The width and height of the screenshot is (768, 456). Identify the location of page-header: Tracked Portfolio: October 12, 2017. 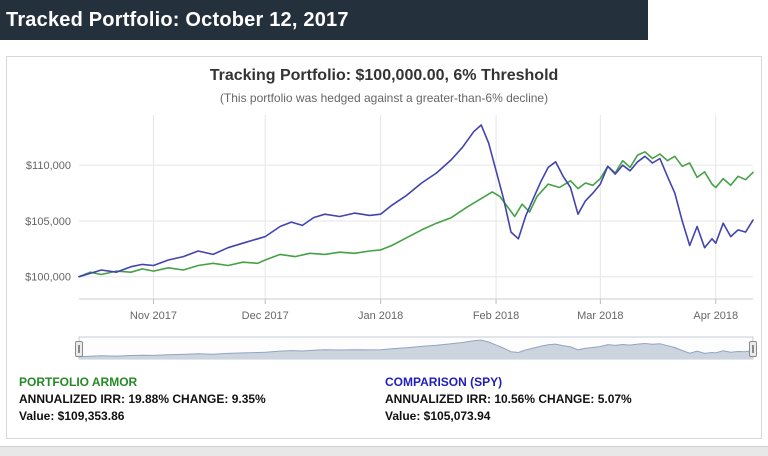
(384, 21).